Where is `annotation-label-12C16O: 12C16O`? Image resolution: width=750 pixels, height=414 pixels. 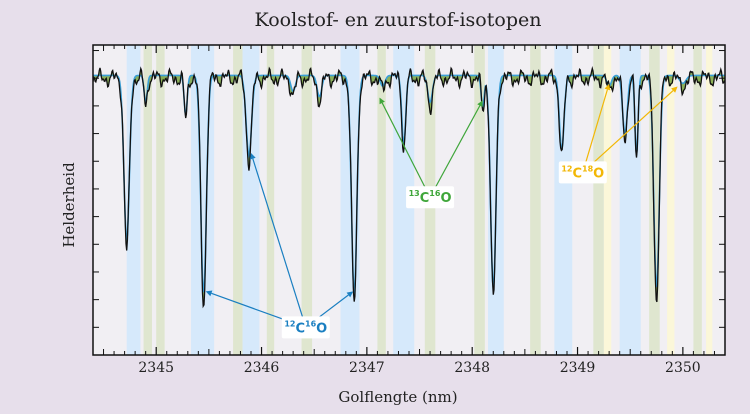
annotation-label-12C16O: 12C16O is located at coordinates (305, 327).